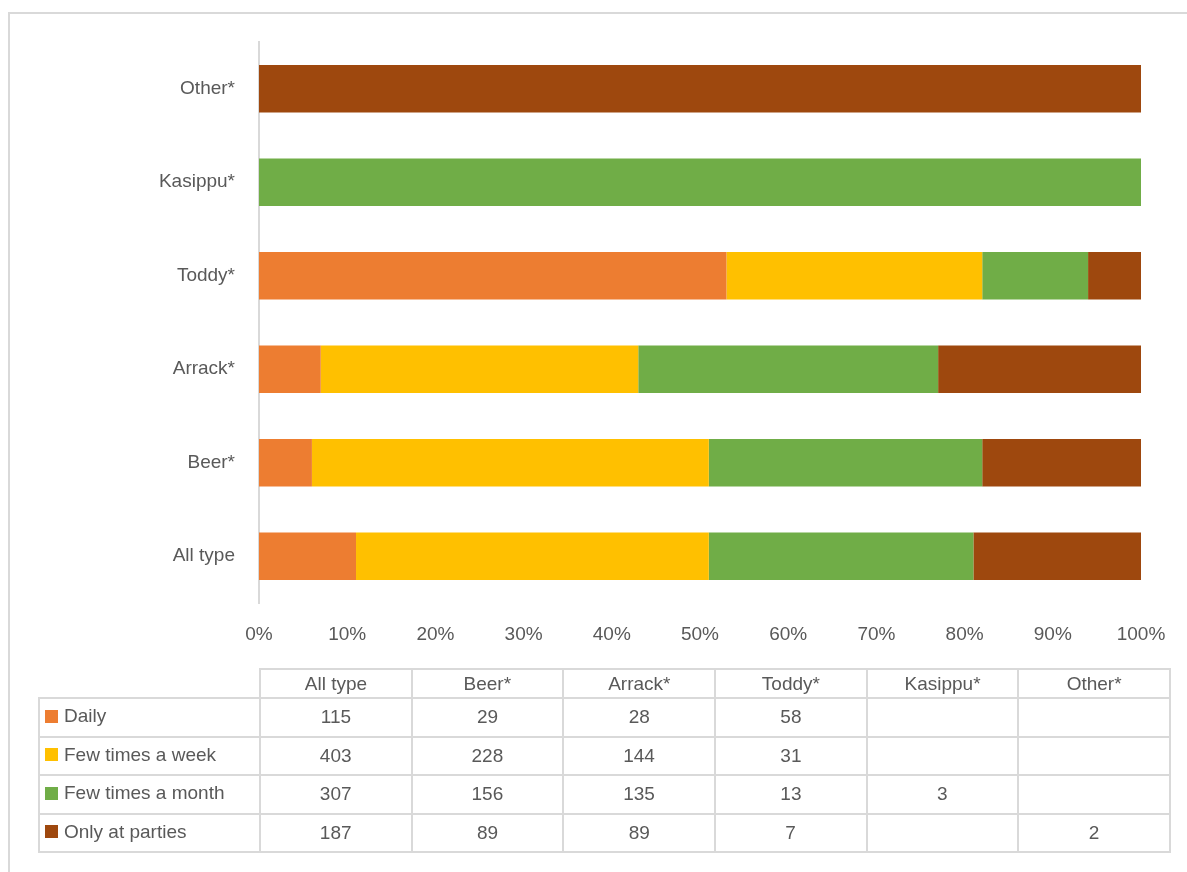  What do you see at coordinates (211, 461) in the screenshot?
I see `y-tick-label: Beer*` at bounding box center [211, 461].